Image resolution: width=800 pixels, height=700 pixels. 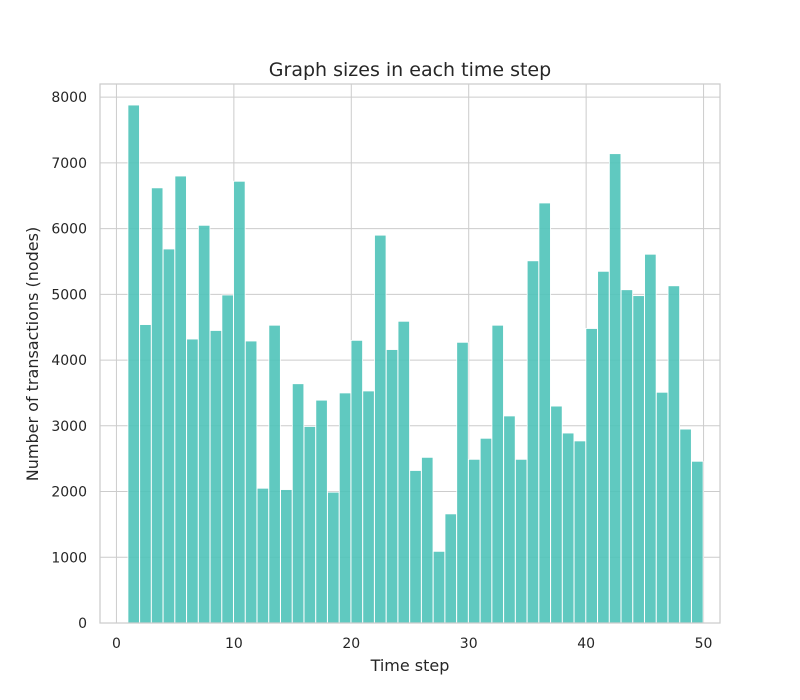 What do you see at coordinates (704, 644) in the screenshot?
I see `x-tick-label: 50` at bounding box center [704, 644].